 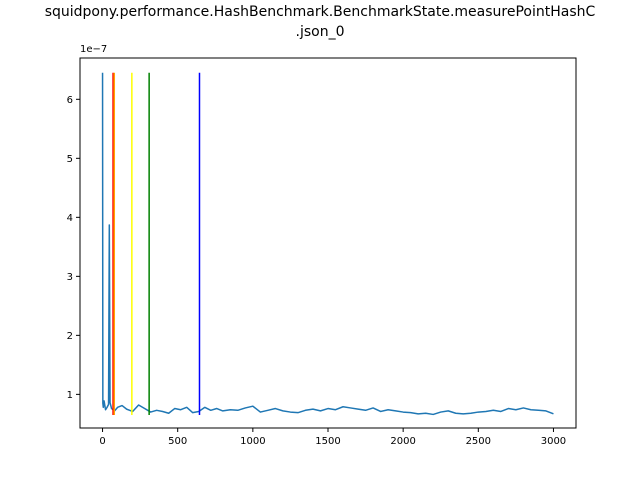 I want to click on x-tick-label: 0, so click(x=102, y=441).